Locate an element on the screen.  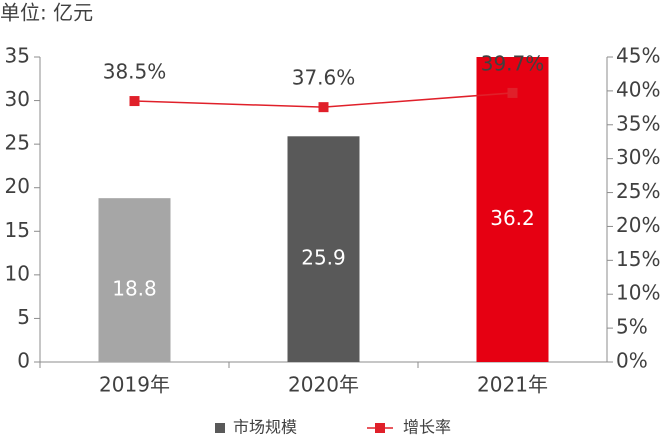
y-tick-label: 15 is located at coordinates (17, 230).